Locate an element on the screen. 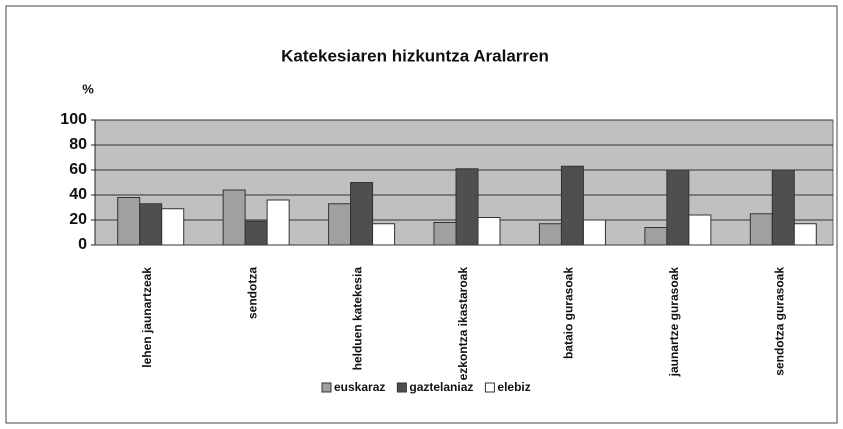 This screenshot has height=429, width=843. legend-label: elebiz is located at coordinates (513, 387).